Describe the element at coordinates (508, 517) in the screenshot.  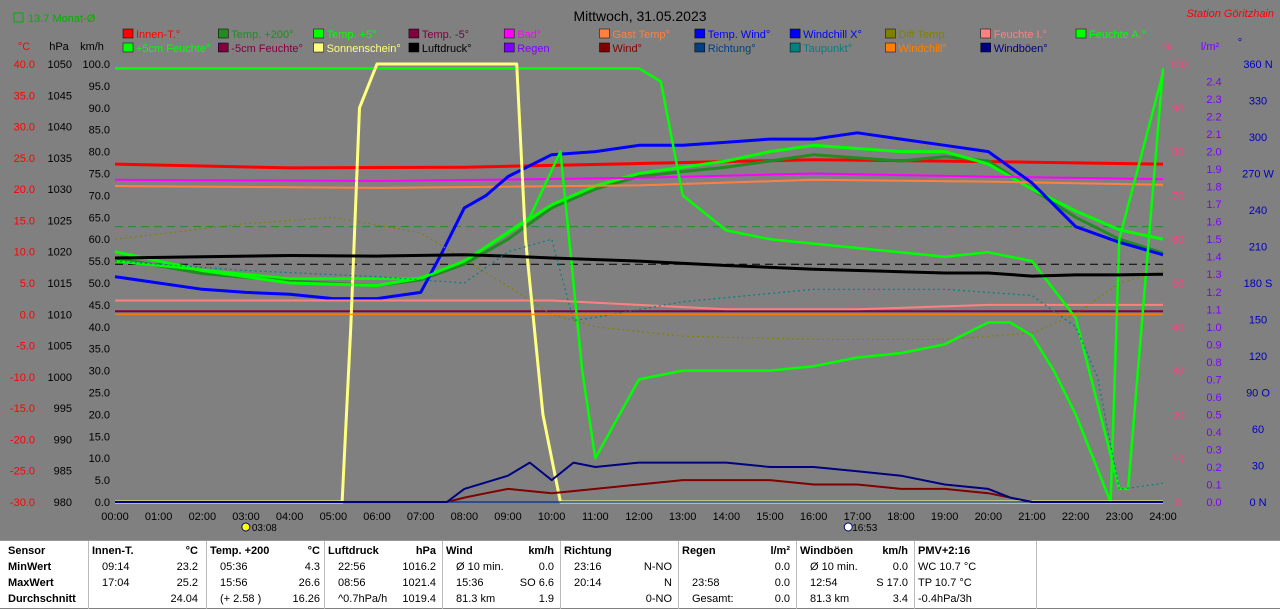
I see `time-tick: 09:00` at that location.